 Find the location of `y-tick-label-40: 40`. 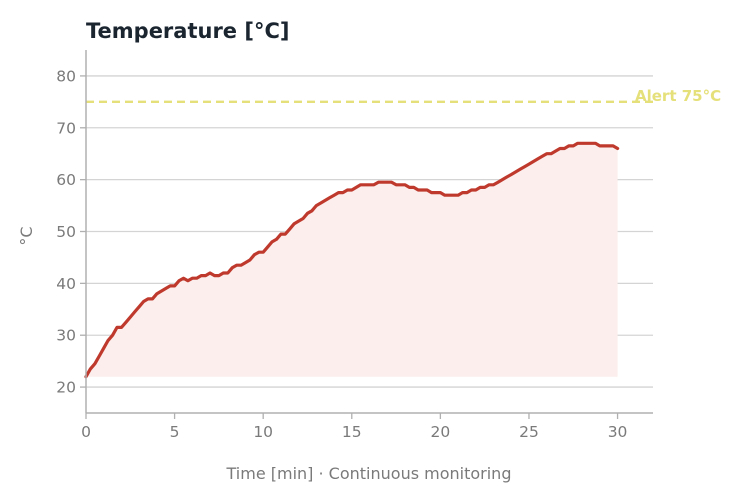

y-tick-label-40: 40 is located at coordinates (66, 284).